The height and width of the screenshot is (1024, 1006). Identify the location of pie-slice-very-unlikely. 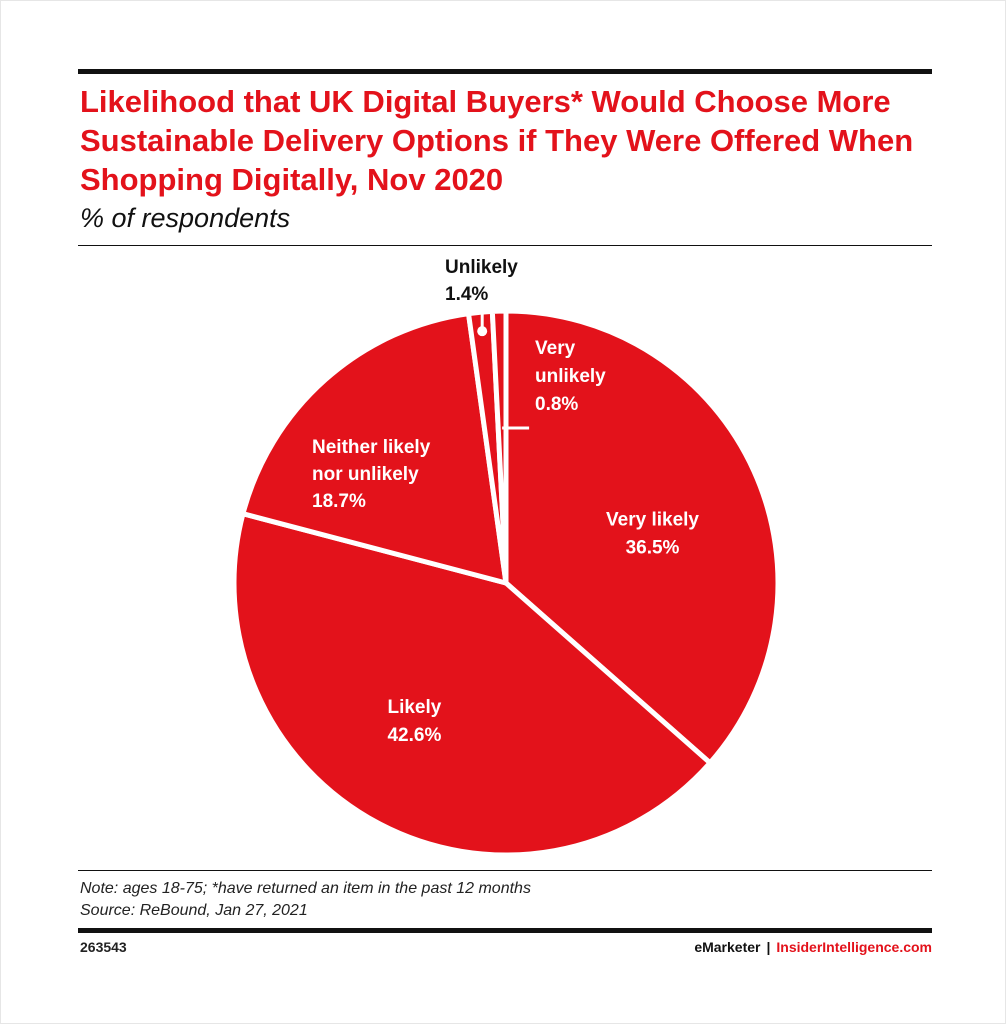
(499, 447).